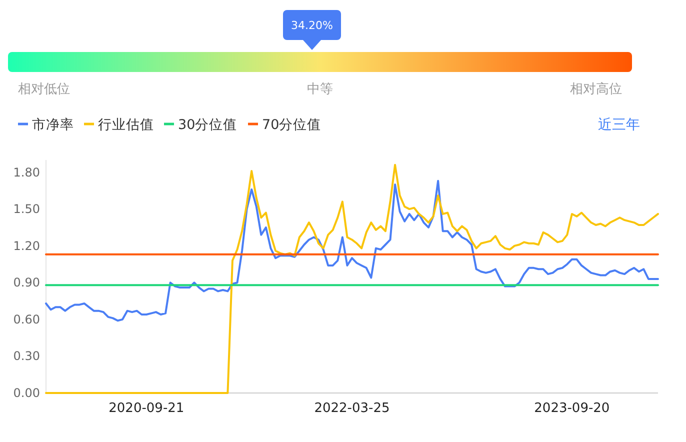 This screenshot has height=442, width=686. I want to click on x-tick-label: 2023-09-20, so click(572, 408).